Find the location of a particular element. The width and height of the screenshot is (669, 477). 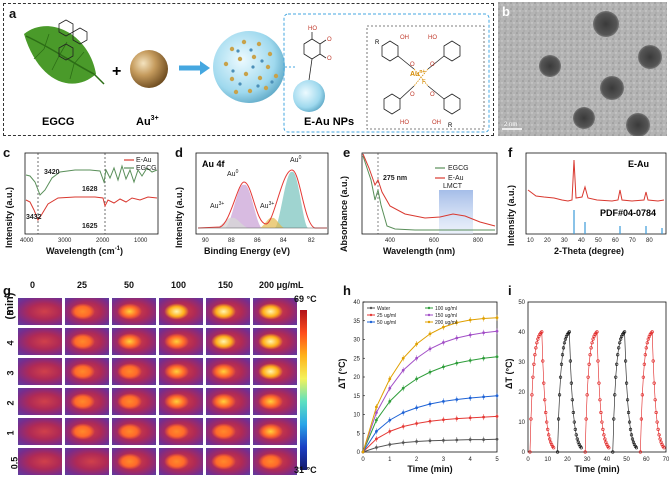

au0-peak-fill is located at coordinates (291, 199).